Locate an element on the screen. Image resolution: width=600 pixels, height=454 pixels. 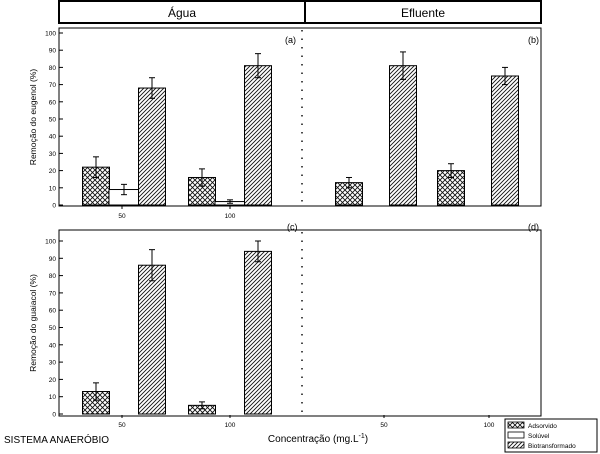
header-efluente-label: Efluente is located at coordinates (423, 13).